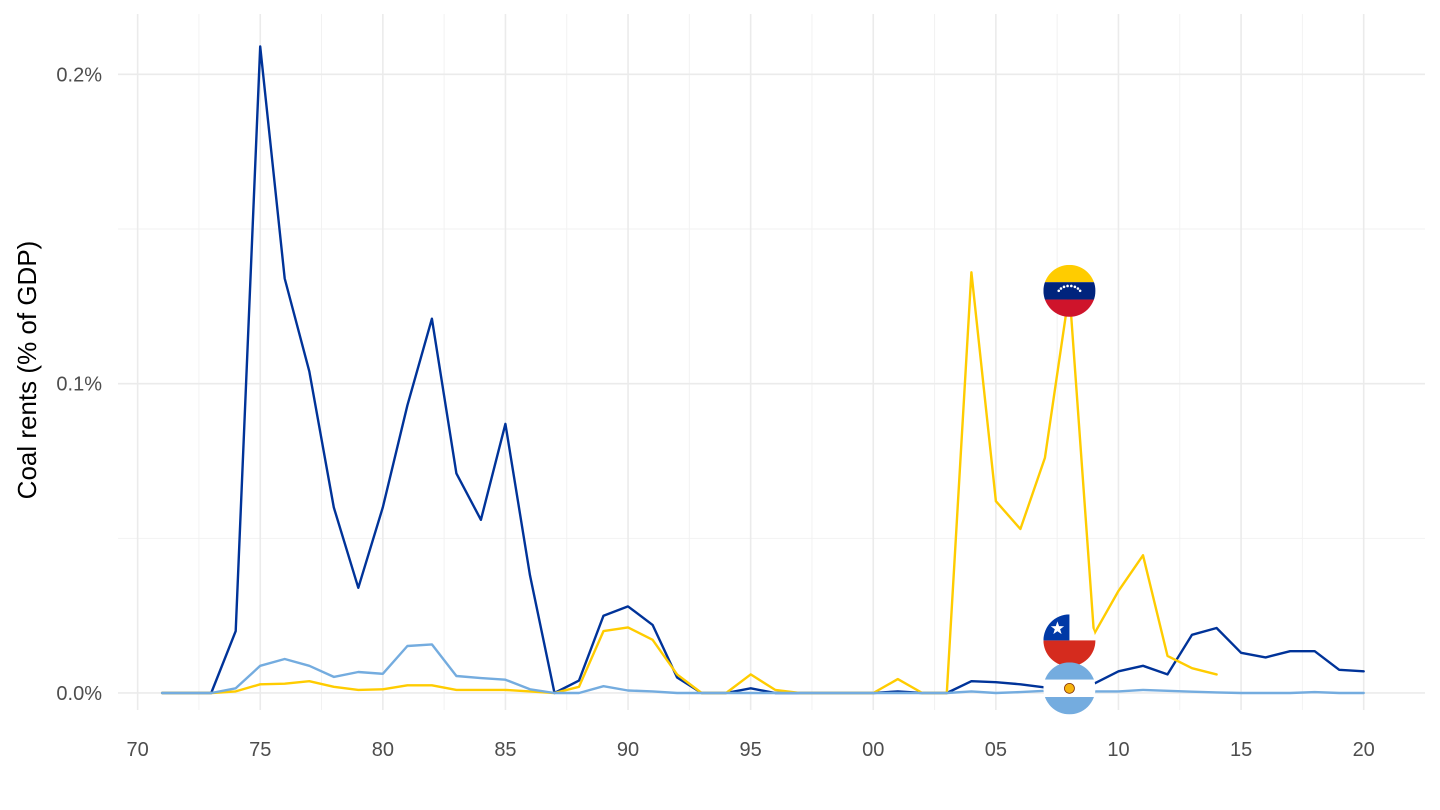  Describe the element at coordinates (1069, 489) in the screenshot. I see `country-flags` at that location.